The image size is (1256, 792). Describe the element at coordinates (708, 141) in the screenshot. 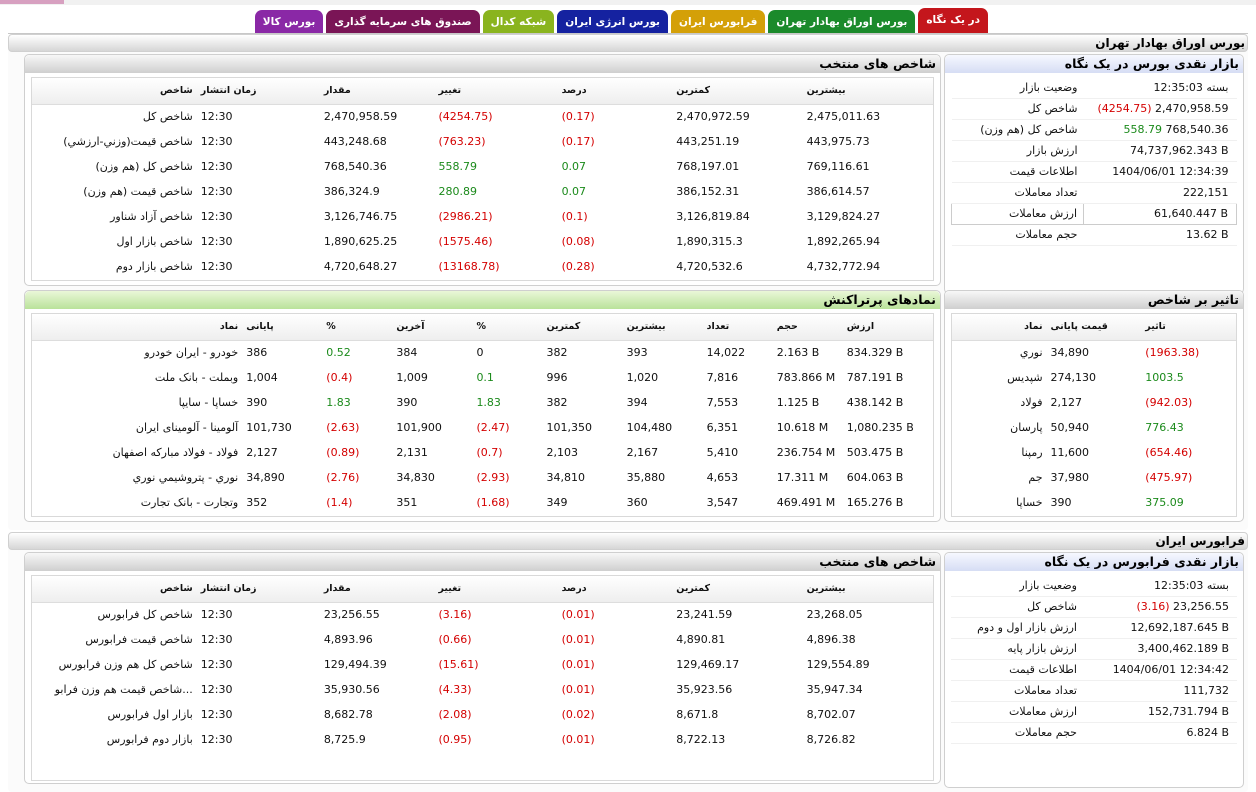

I see `cell: 443,251.19` at that location.